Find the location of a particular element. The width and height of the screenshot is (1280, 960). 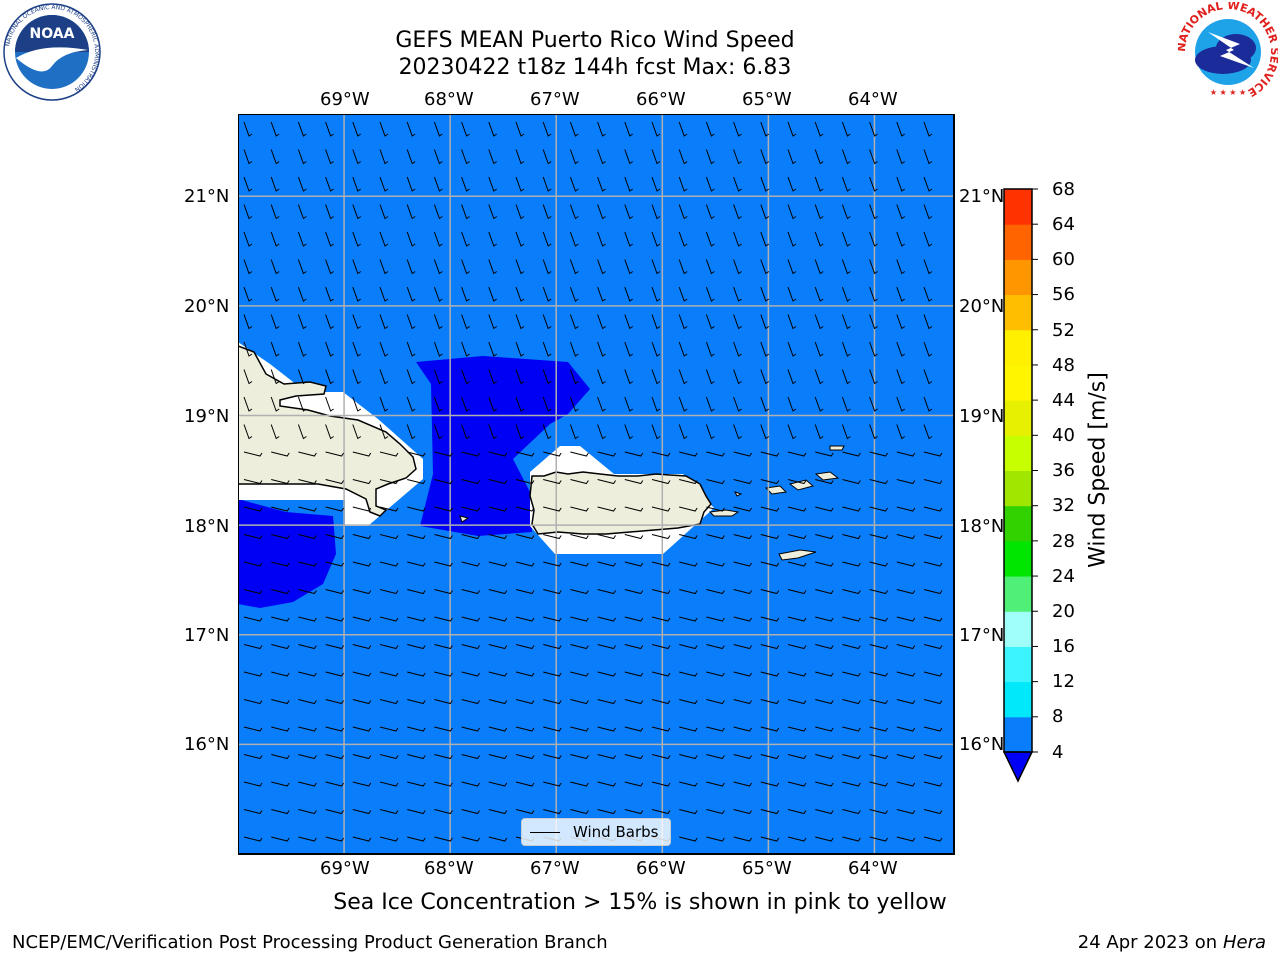

lon-tick-bottom: 67°W is located at coordinates (555, 868).